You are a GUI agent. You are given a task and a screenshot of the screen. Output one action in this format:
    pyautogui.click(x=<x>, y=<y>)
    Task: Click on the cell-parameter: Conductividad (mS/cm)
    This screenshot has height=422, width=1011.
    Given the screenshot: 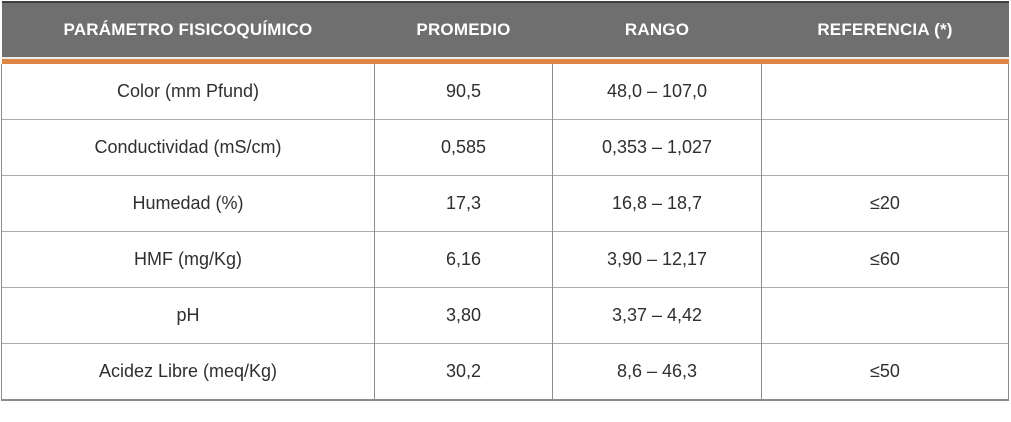 What is the action you would take?
    pyautogui.click(x=188, y=147)
    